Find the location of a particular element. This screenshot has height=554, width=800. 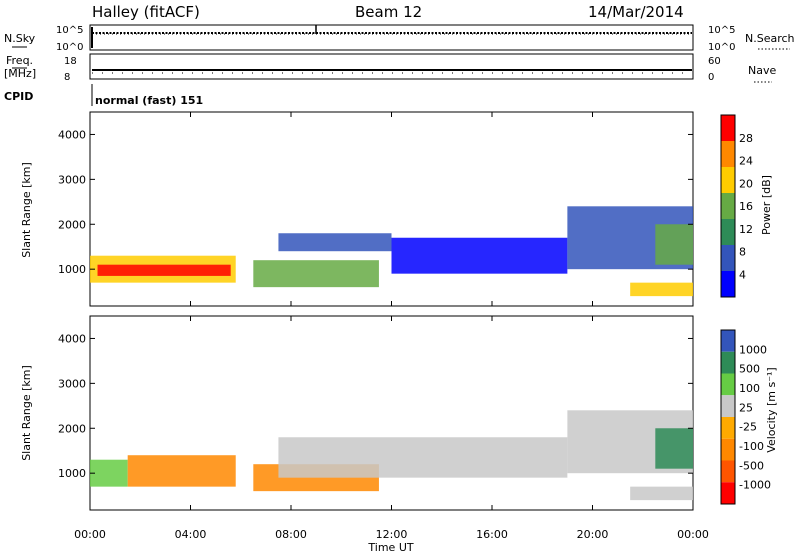

freq-tick-top: 18 is located at coordinates (70, 61).